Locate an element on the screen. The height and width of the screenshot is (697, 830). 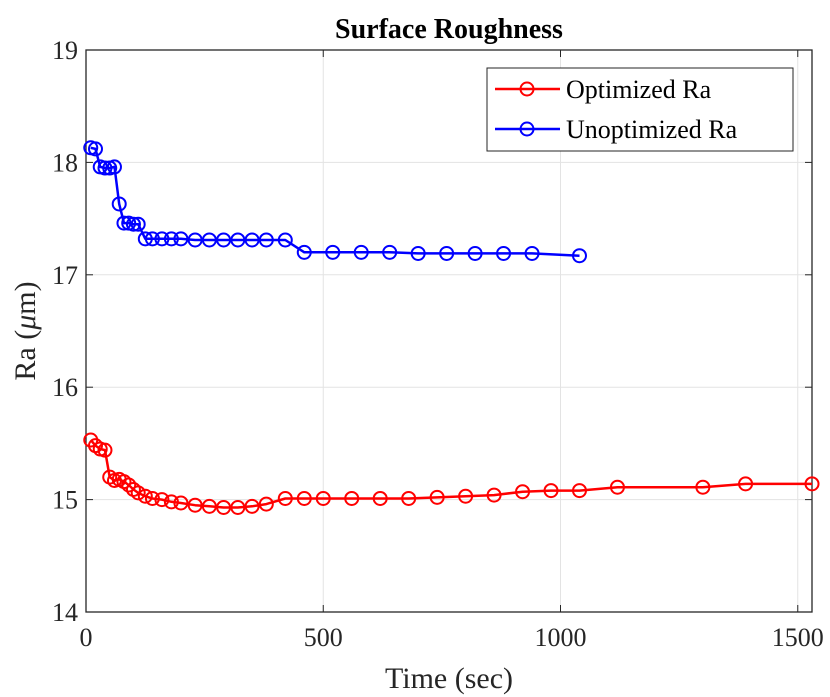
x-tick-label-500: 500 is located at coordinates (323, 637).